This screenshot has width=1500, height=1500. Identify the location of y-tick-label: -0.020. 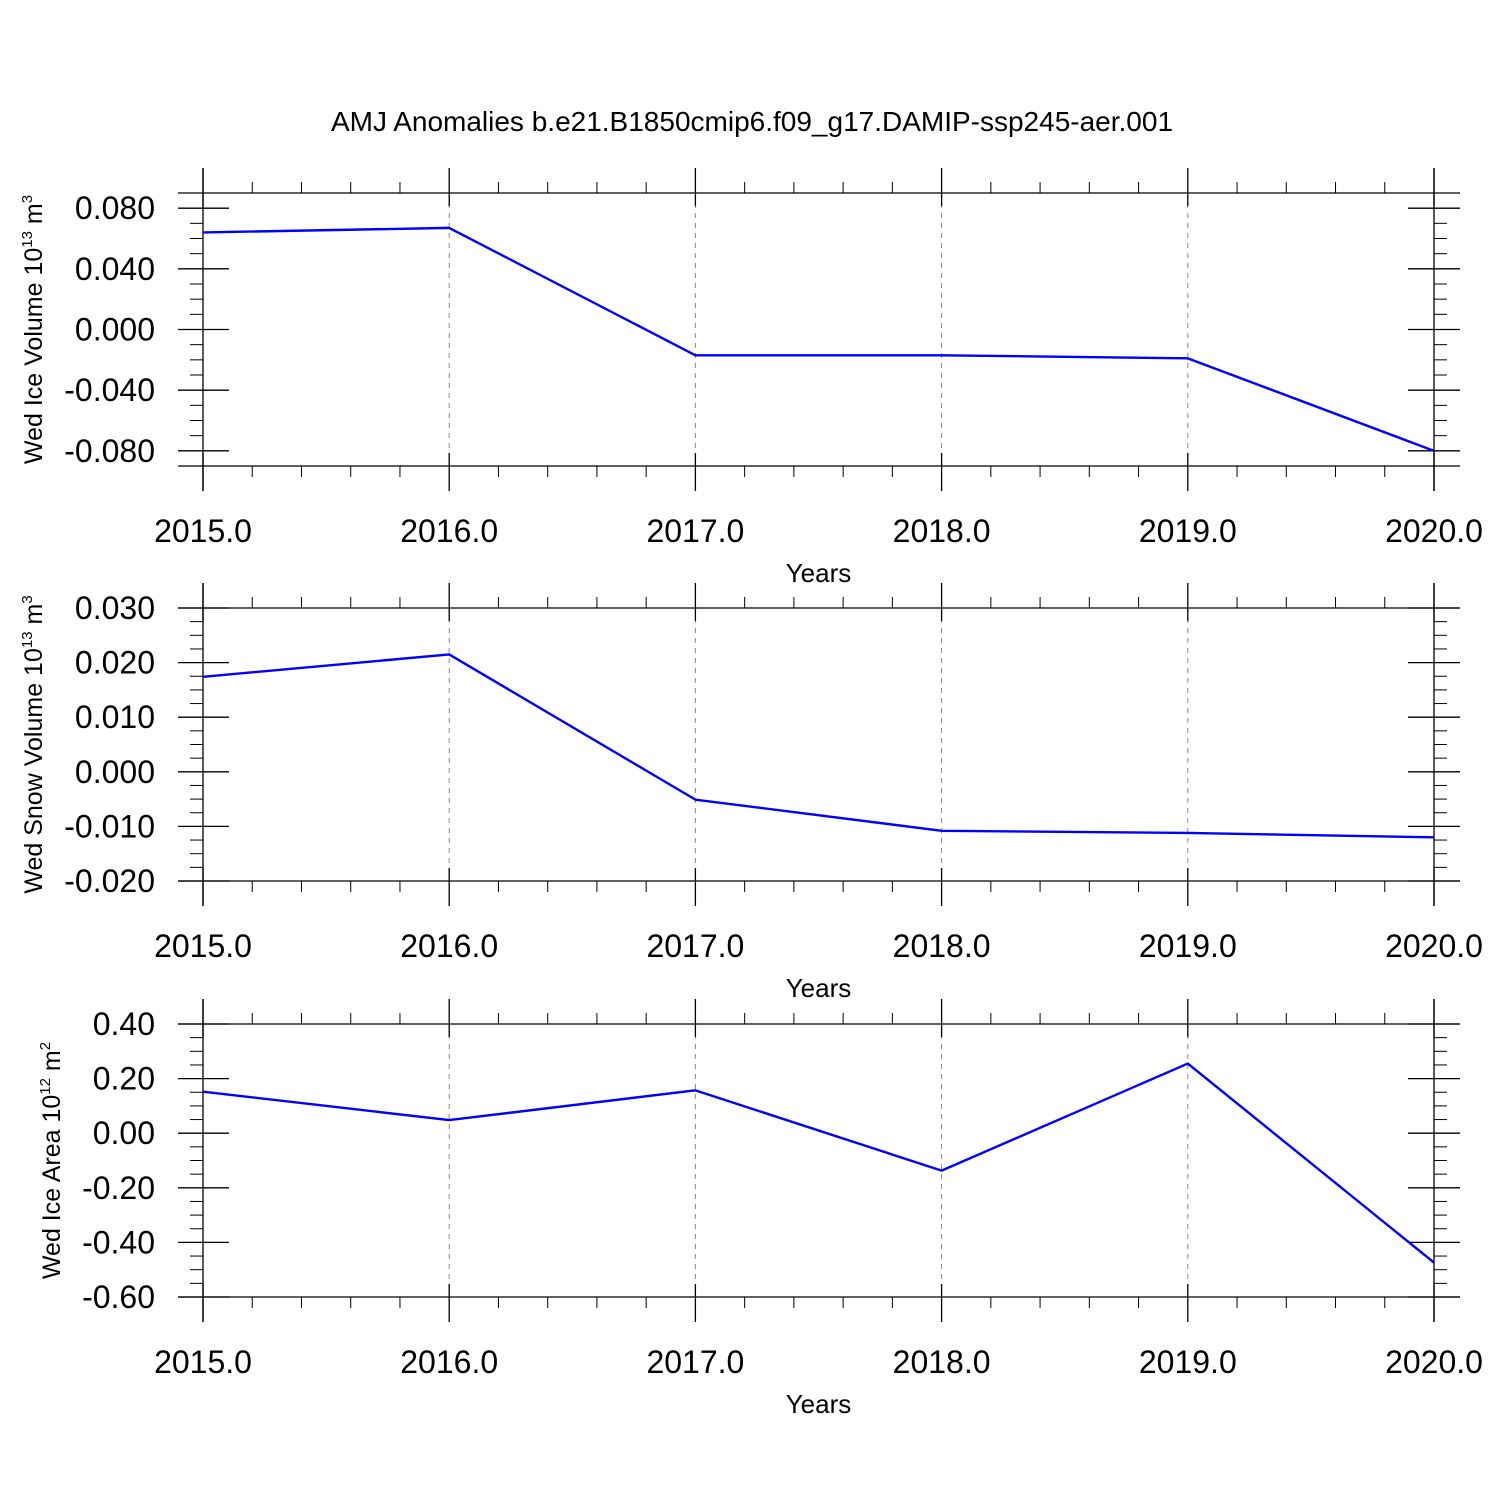
(109, 881).